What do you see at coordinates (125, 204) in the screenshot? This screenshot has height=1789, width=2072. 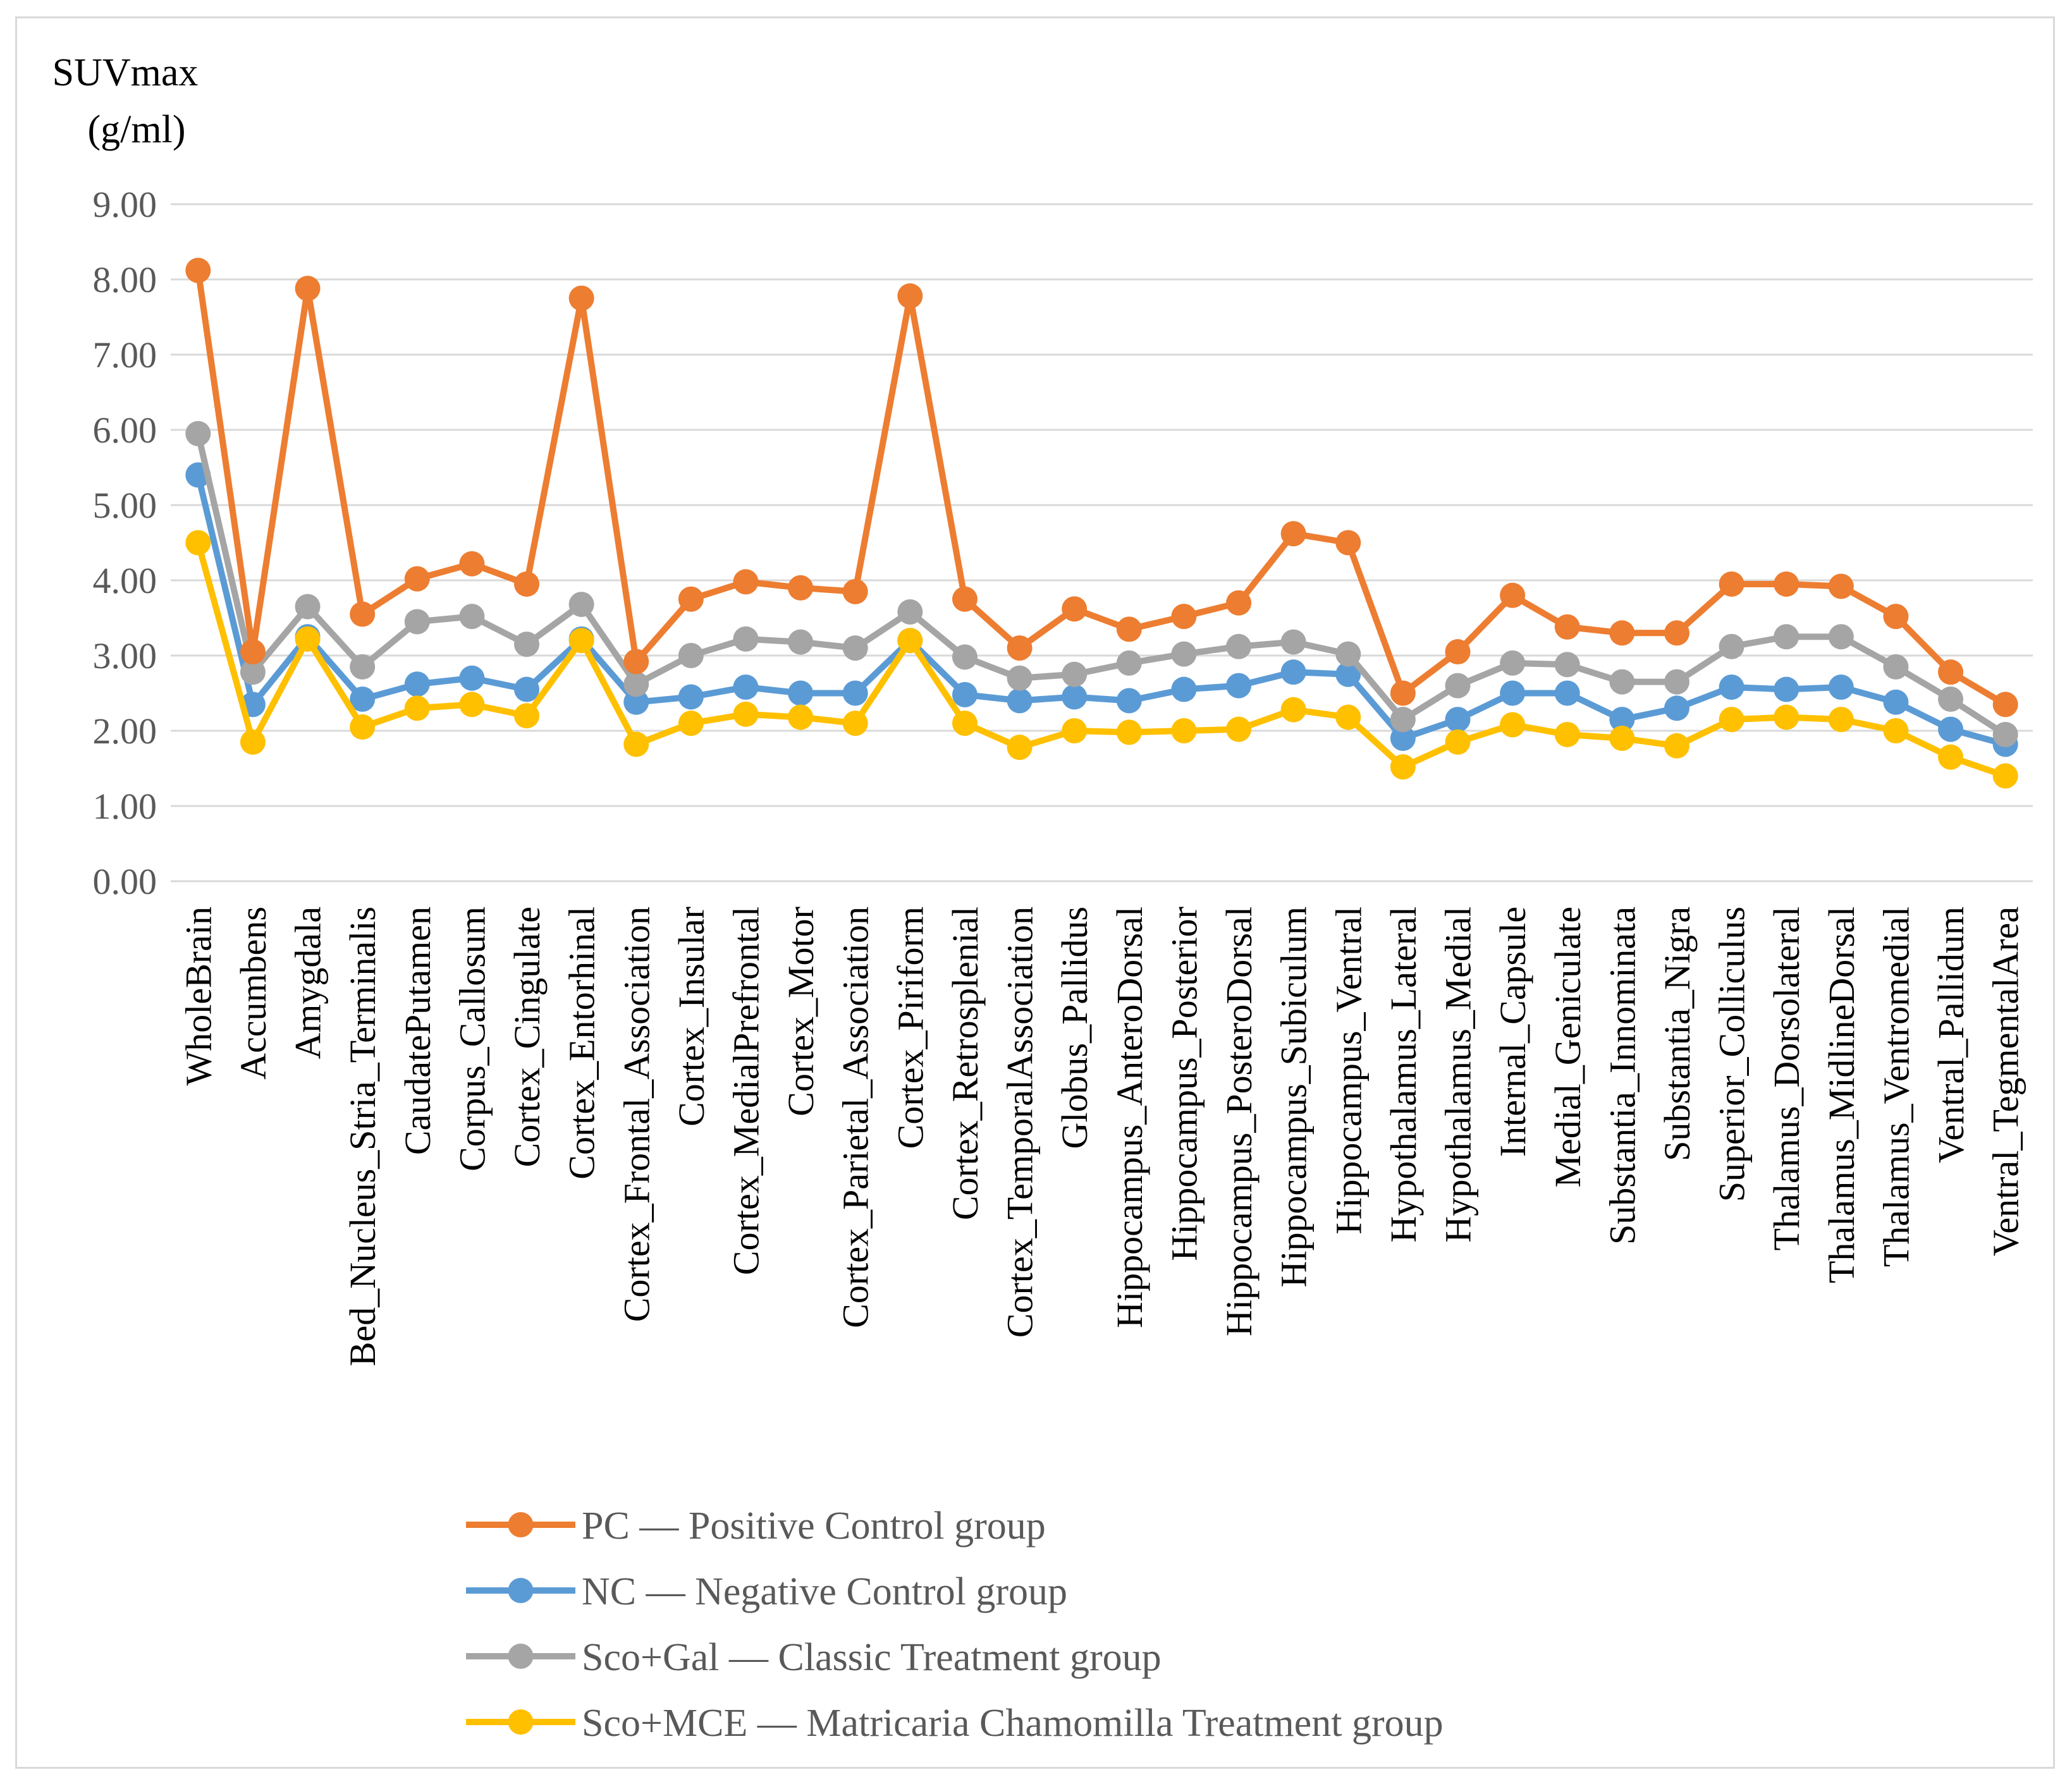 I see `y-tick-label: 9.00` at bounding box center [125, 204].